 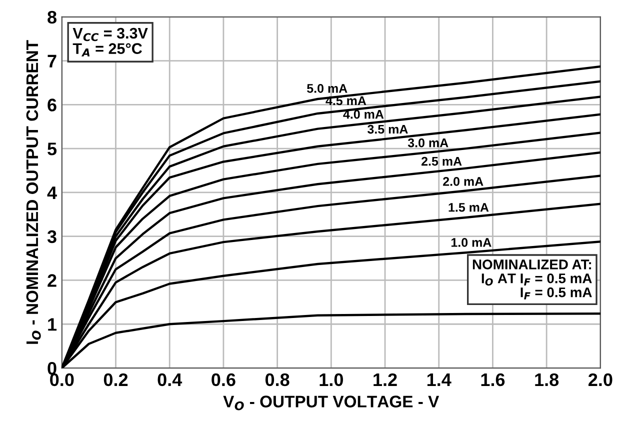 What do you see at coordinates (52, 17) in the screenshot?
I see `y-tick-label: 8` at bounding box center [52, 17].